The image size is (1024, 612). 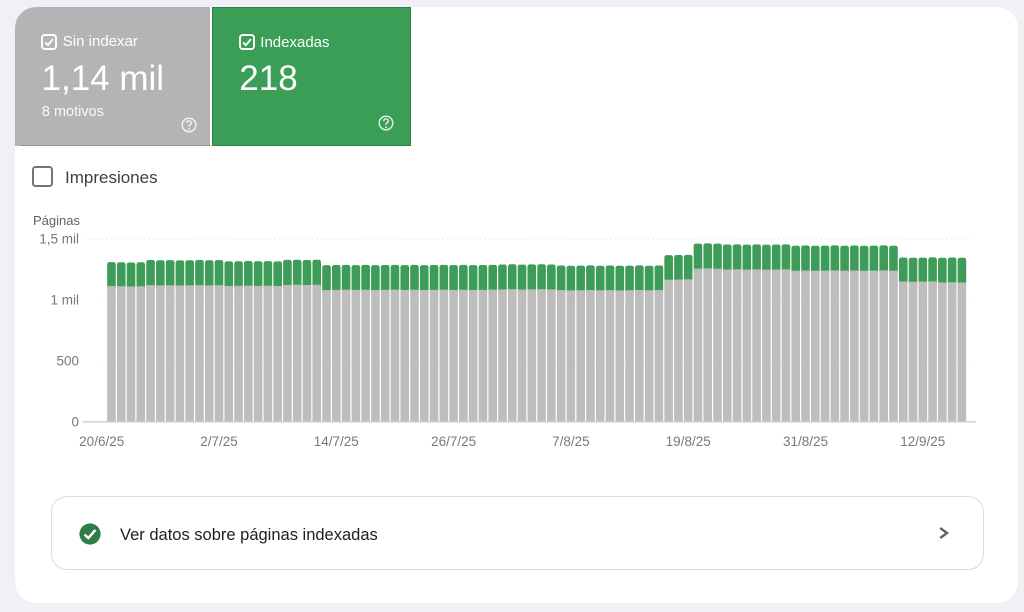 What do you see at coordinates (75, 422) in the screenshot?
I see `svg-text: 0` at bounding box center [75, 422].